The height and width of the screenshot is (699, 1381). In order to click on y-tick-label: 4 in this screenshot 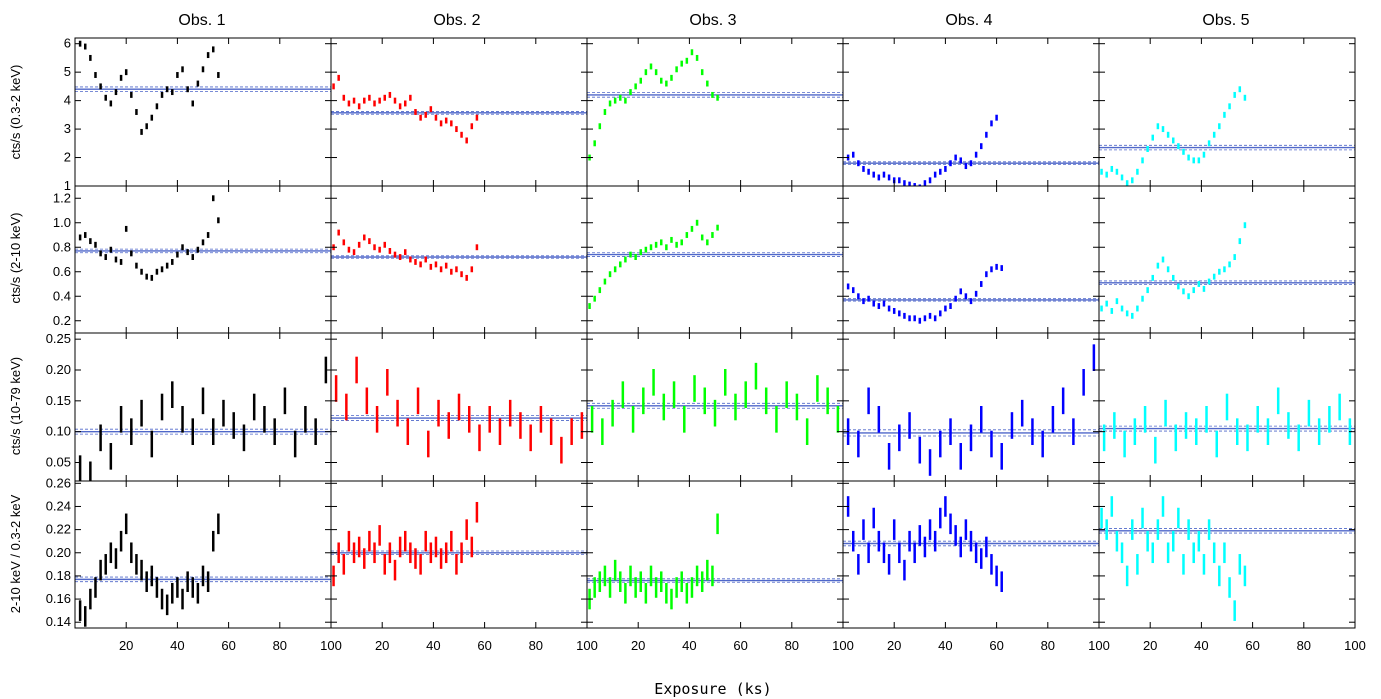, I will do `click(67, 100)`.